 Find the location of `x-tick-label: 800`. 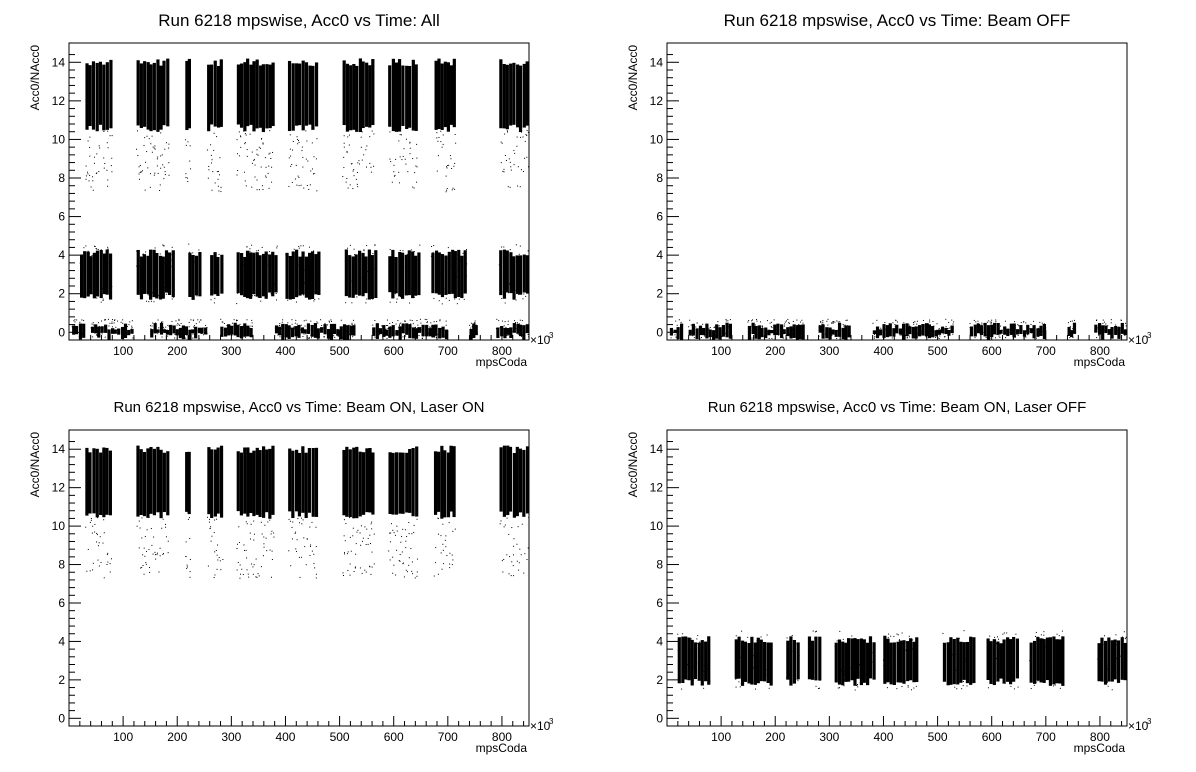

x-tick-label: 800 is located at coordinates (502, 737).